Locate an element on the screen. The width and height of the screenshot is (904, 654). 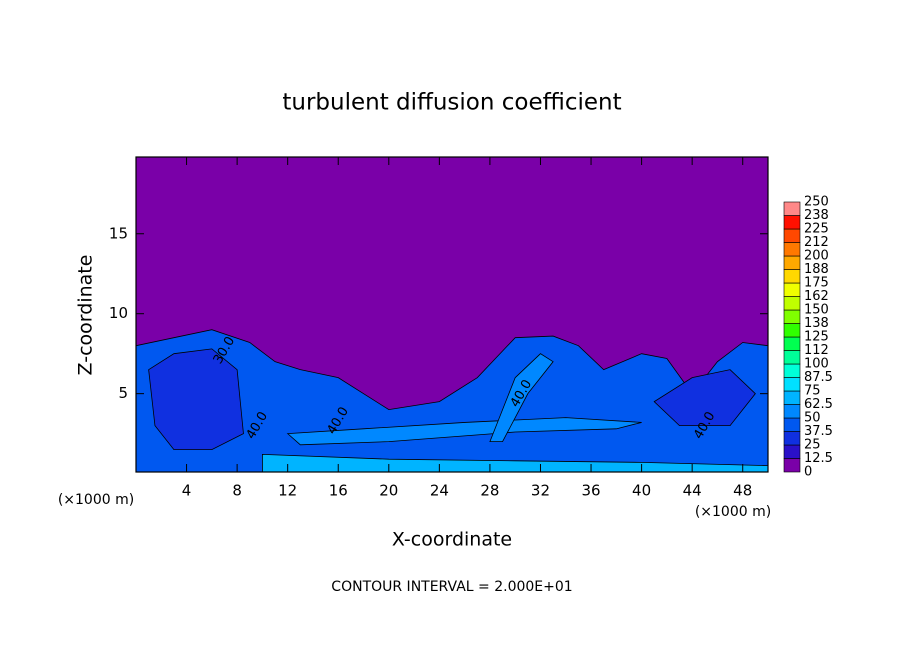
x-tick-label: 4 is located at coordinates (187, 491).